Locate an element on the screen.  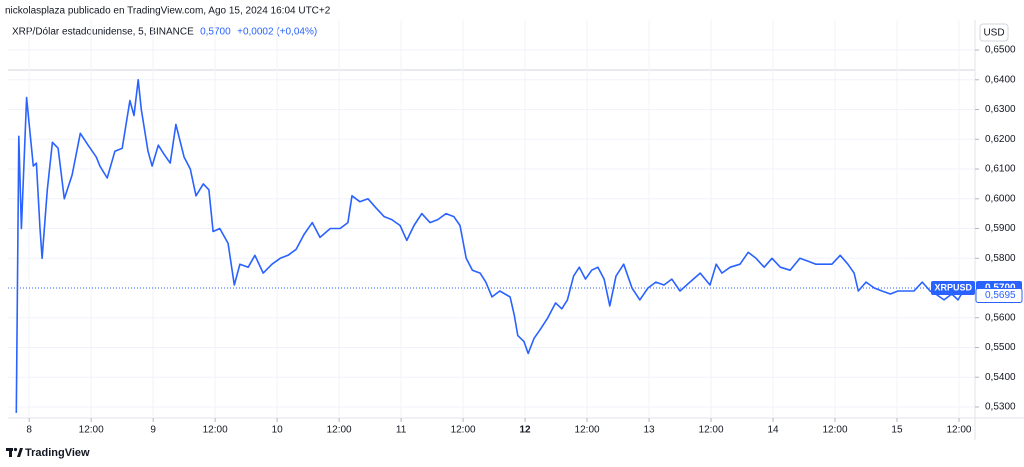
y-tick-label: 0,6400 is located at coordinates (1000, 79).